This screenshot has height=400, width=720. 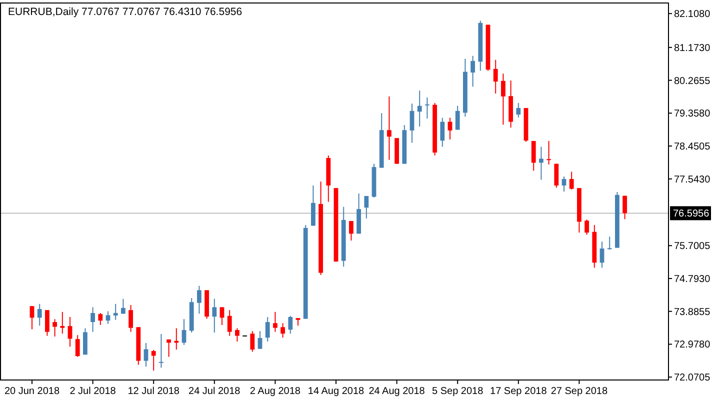 What do you see at coordinates (692, 114) in the screenshot?
I see `y-tick-label: 79.3580` at bounding box center [692, 114].